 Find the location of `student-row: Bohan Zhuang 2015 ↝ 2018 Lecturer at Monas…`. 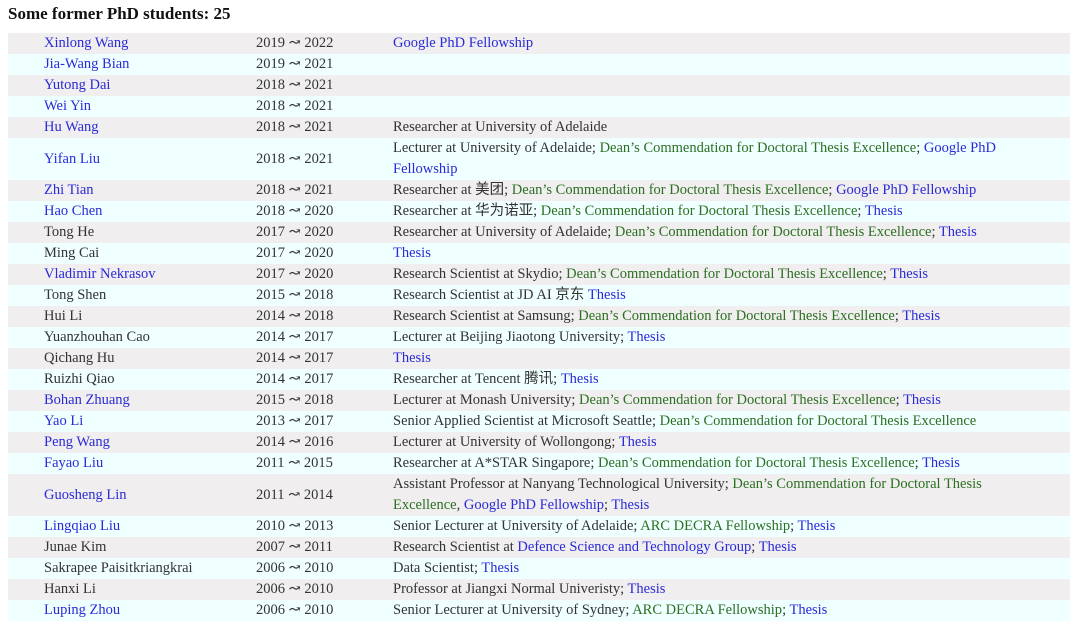

student-row: Bohan Zhuang 2015 ↝ 2018 Lecturer at Monas… is located at coordinates (539, 400).